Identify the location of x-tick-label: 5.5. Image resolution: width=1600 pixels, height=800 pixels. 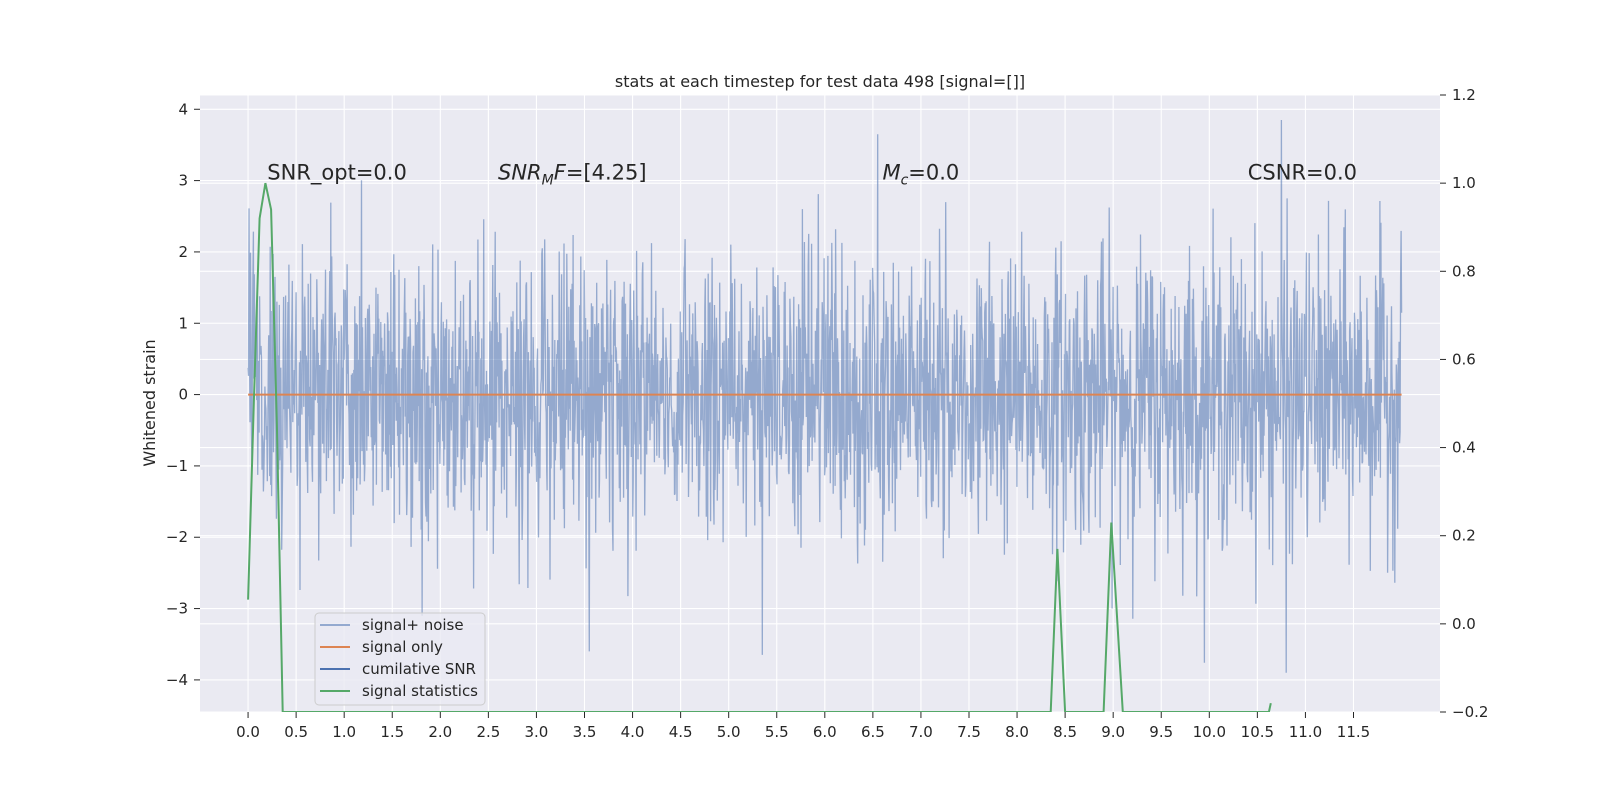
(777, 732).